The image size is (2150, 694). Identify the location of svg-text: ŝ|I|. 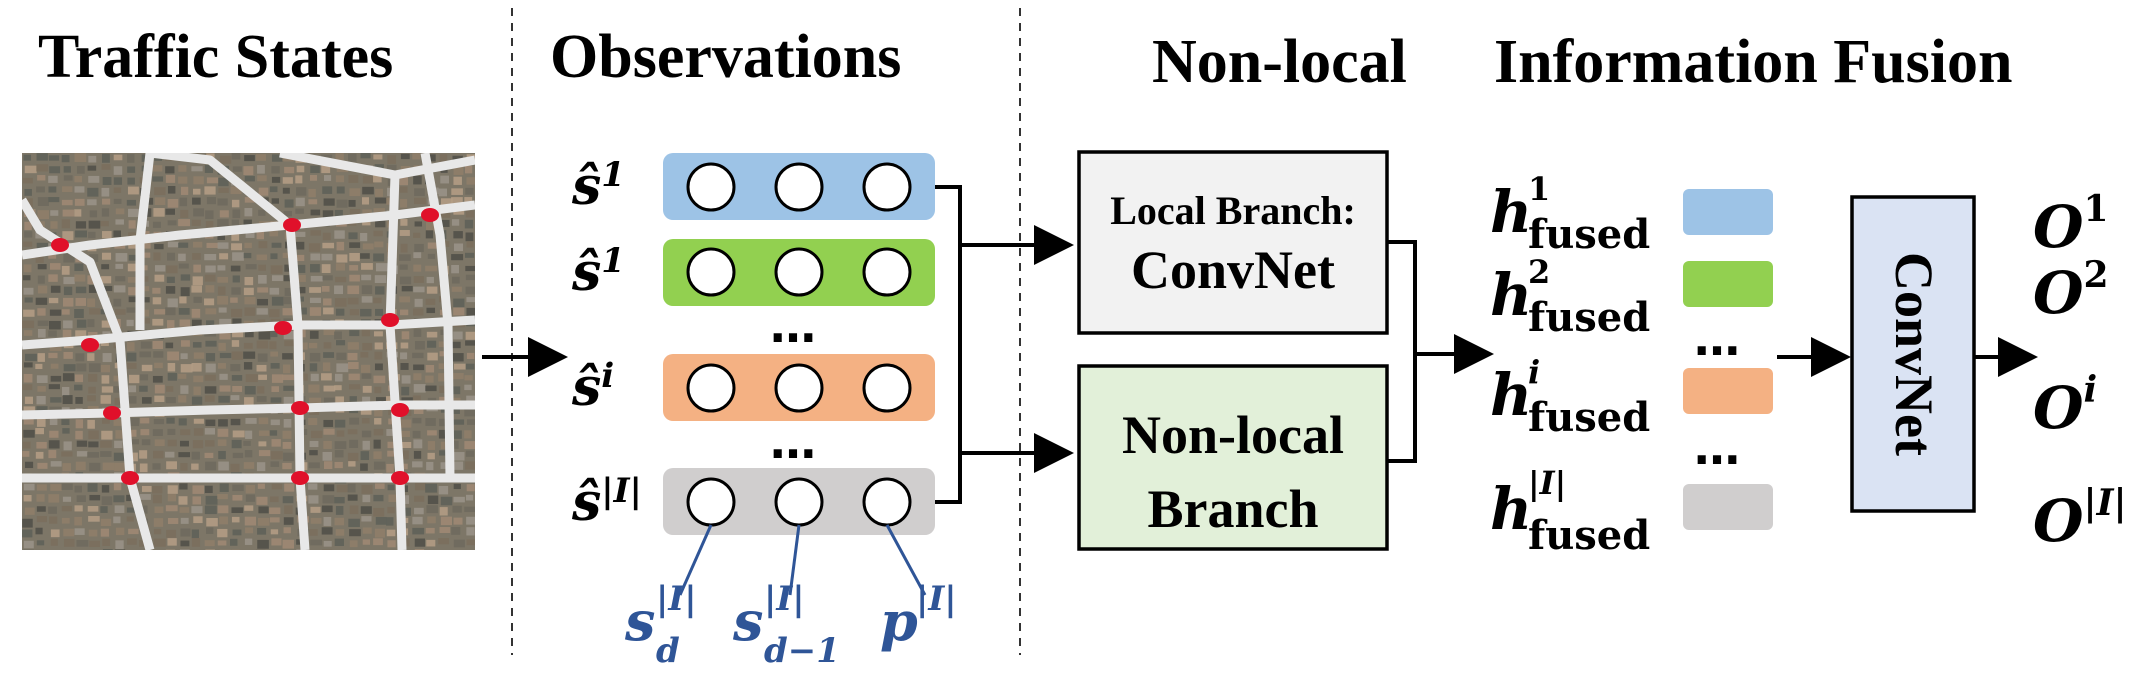
(606, 502).